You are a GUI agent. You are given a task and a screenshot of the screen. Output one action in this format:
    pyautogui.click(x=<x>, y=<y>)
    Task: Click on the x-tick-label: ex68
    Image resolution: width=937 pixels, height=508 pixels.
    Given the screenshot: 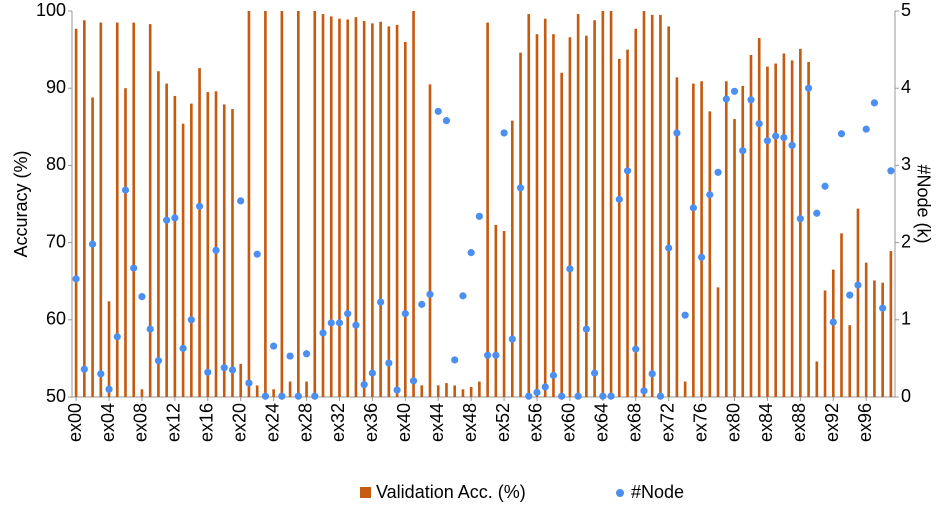 What is the action you would take?
    pyautogui.click(x=635, y=422)
    